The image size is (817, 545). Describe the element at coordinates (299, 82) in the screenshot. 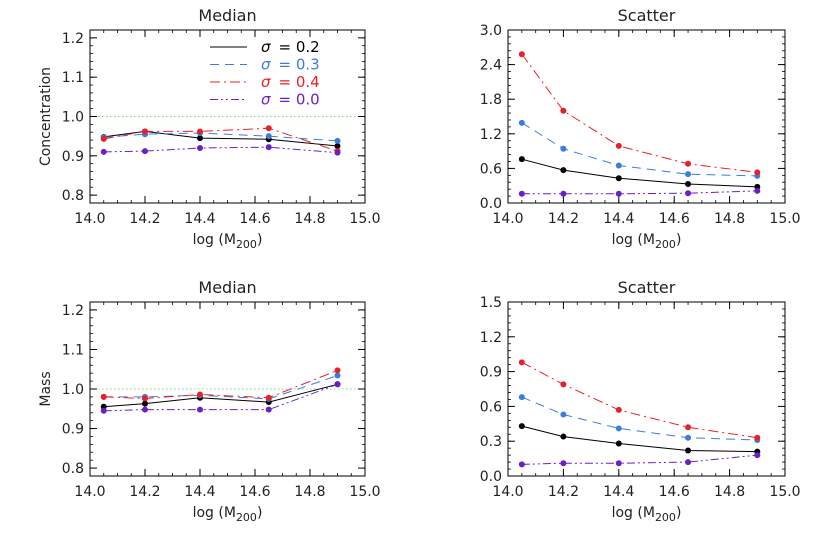

I see `legend-value: = 0.4` at that location.